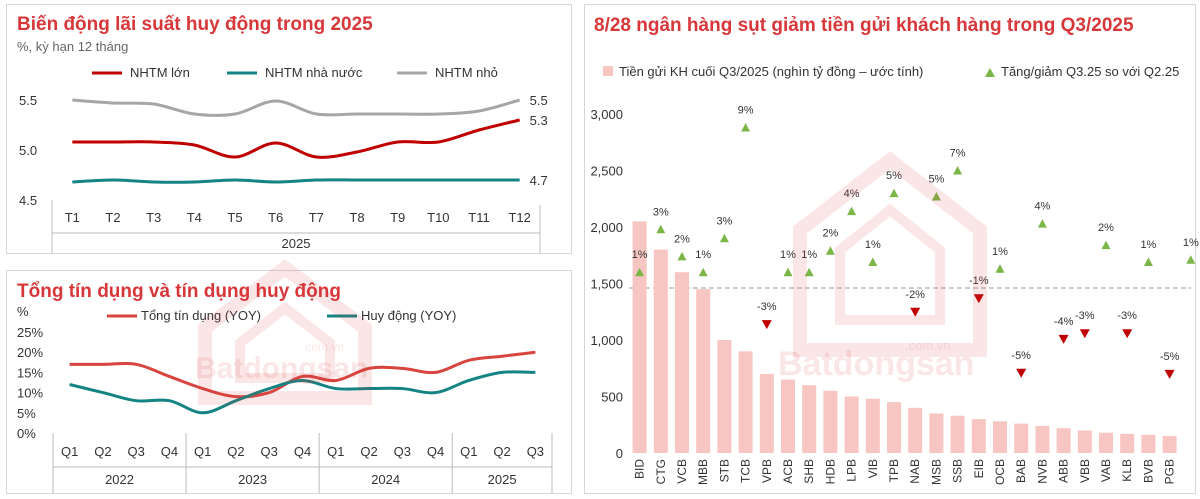  What do you see at coordinates (28, 150) in the screenshot?
I see `y-tick-label: 5.0` at bounding box center [28, 150].